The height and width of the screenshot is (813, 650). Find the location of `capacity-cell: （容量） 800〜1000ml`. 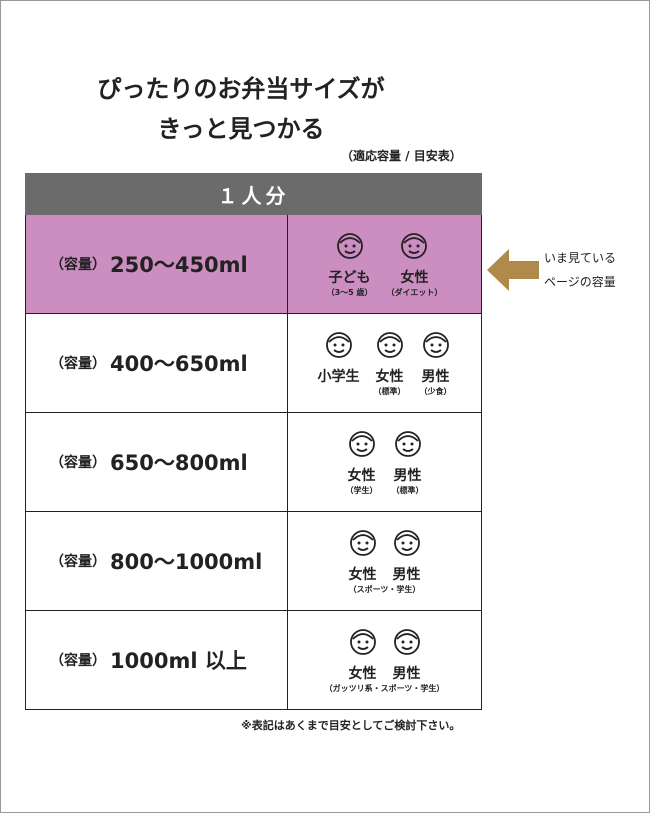

capacity-cell: （容量） 800〜1000ml is located at coordinates (157, 561).